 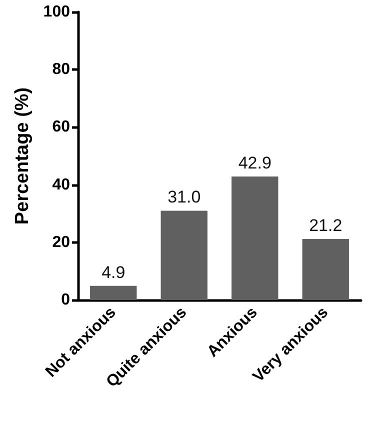 What do you see at coordinates (61, 69) in the screenshot?
I see `y-tick-label: 80` at bounding box center [61, 69].